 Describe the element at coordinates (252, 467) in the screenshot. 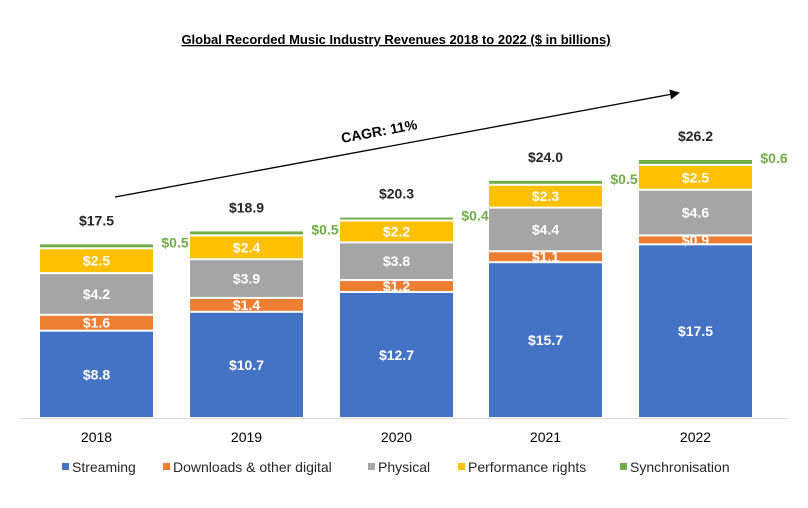

I see `legend-entry: Downloads & other digital` at that location.